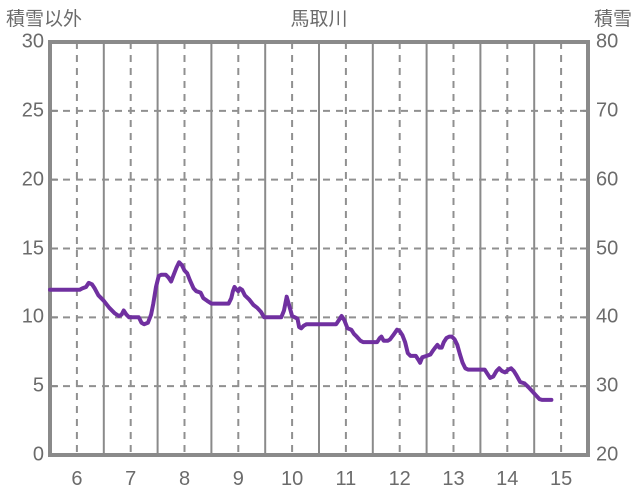 The width and height of the screenshot is (636, 501). I want to click on x-axis-tick-label: 14, so click(507, 479).